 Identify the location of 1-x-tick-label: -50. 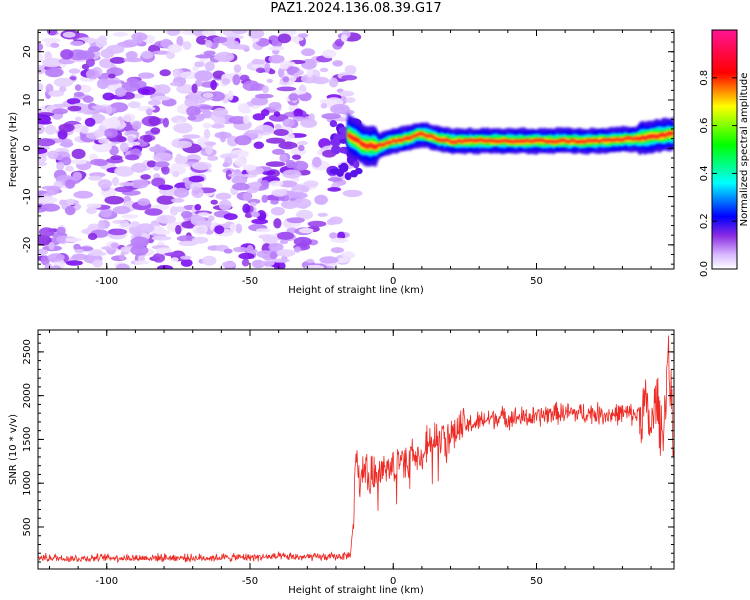
(250, 581).